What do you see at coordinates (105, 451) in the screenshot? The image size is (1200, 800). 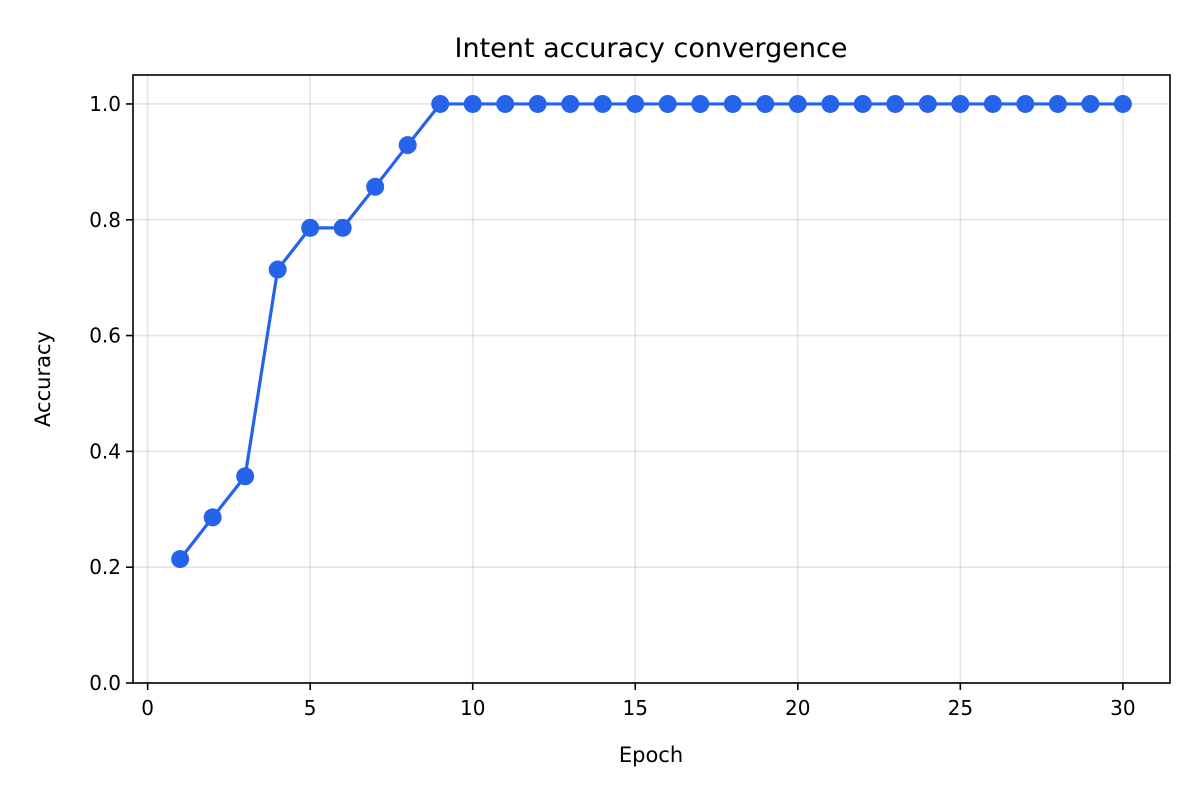 I see `y-tick-label: 0.4` at bounding box center [105, 451].